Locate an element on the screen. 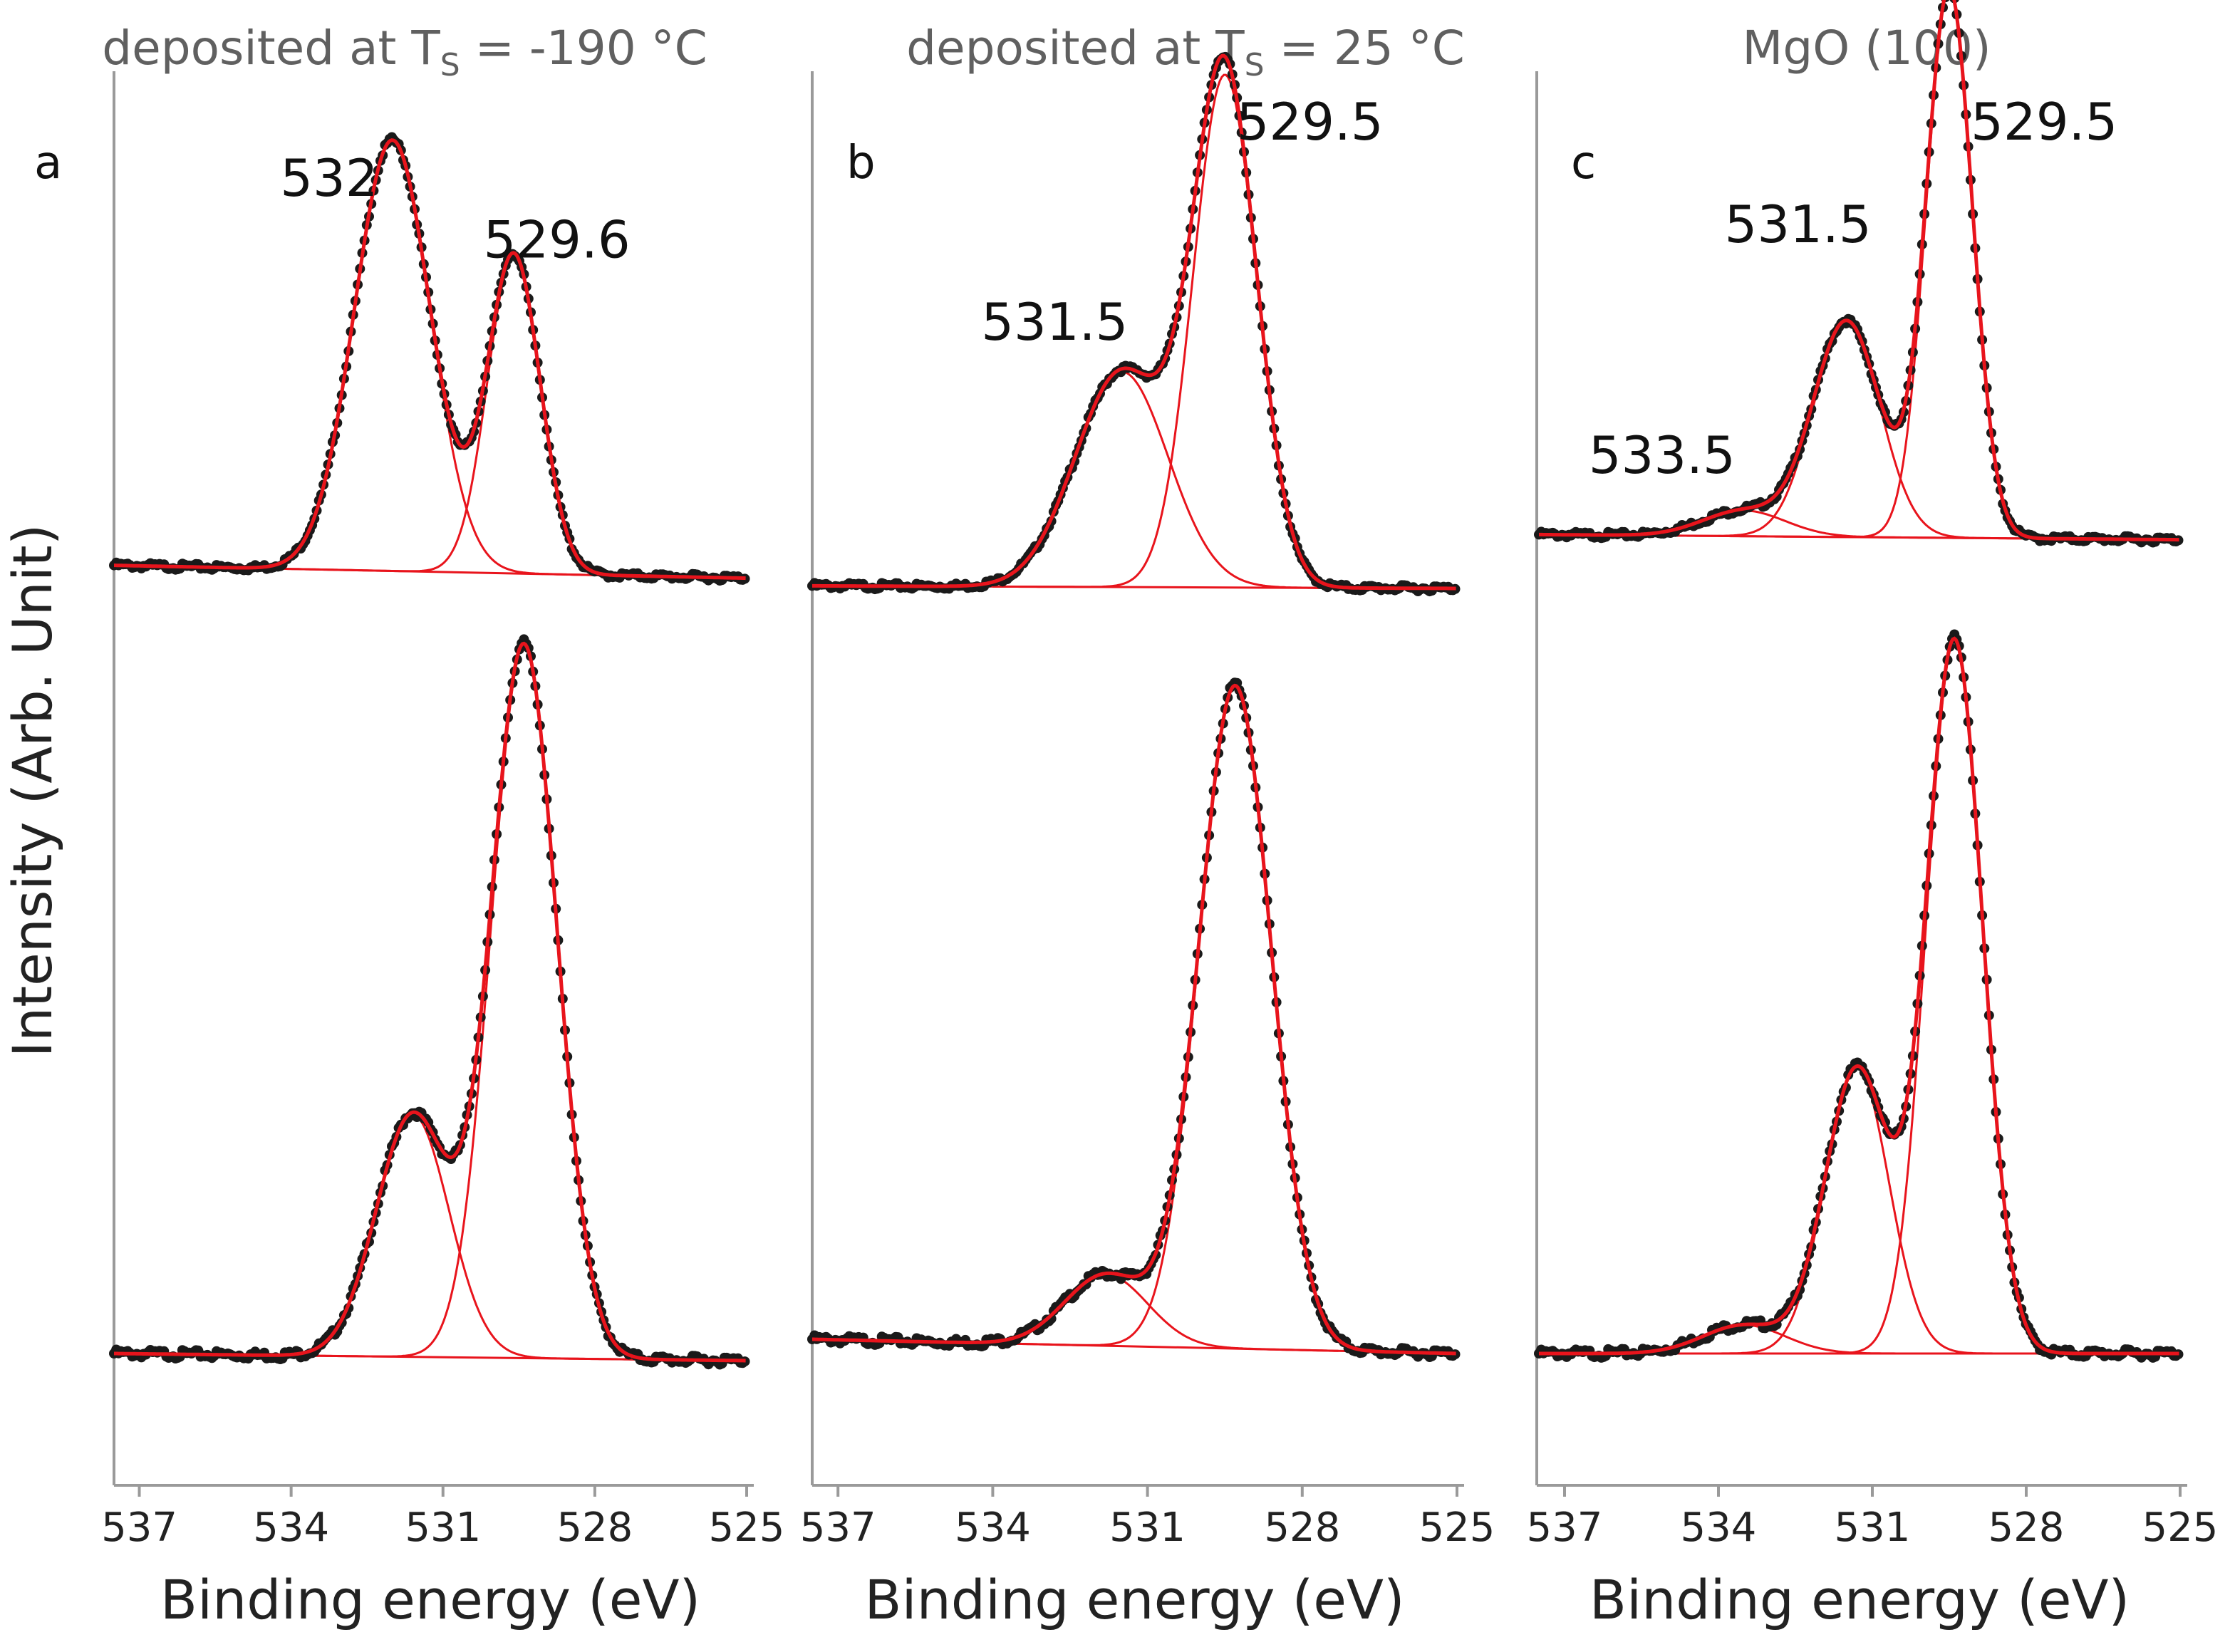  panel-letter: a is located at coordinates (48, 163).